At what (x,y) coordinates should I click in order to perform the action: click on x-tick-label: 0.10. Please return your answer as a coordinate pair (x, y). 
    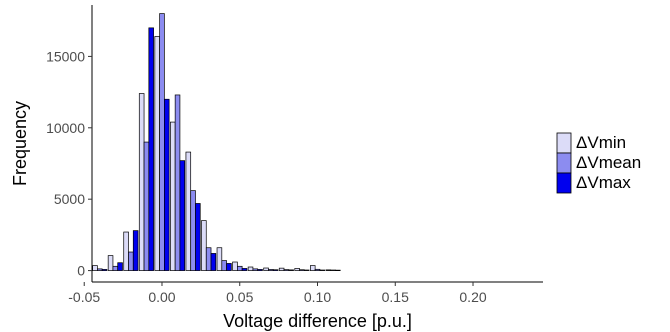
    Looking at the image, I should click on (317, 297).